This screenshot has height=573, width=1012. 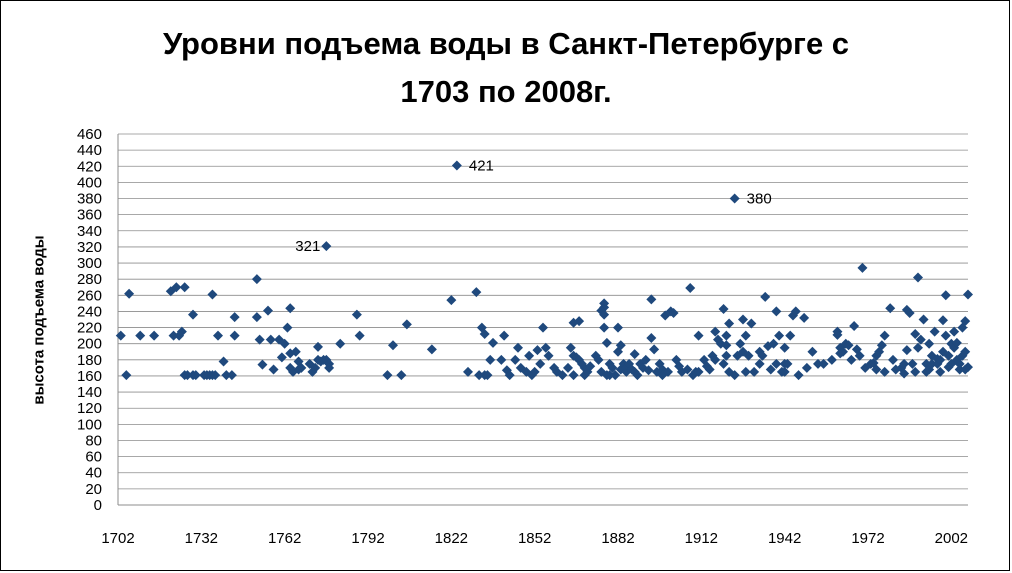 I want to click on y-tick-label: 460, so click(x=89, y=134).